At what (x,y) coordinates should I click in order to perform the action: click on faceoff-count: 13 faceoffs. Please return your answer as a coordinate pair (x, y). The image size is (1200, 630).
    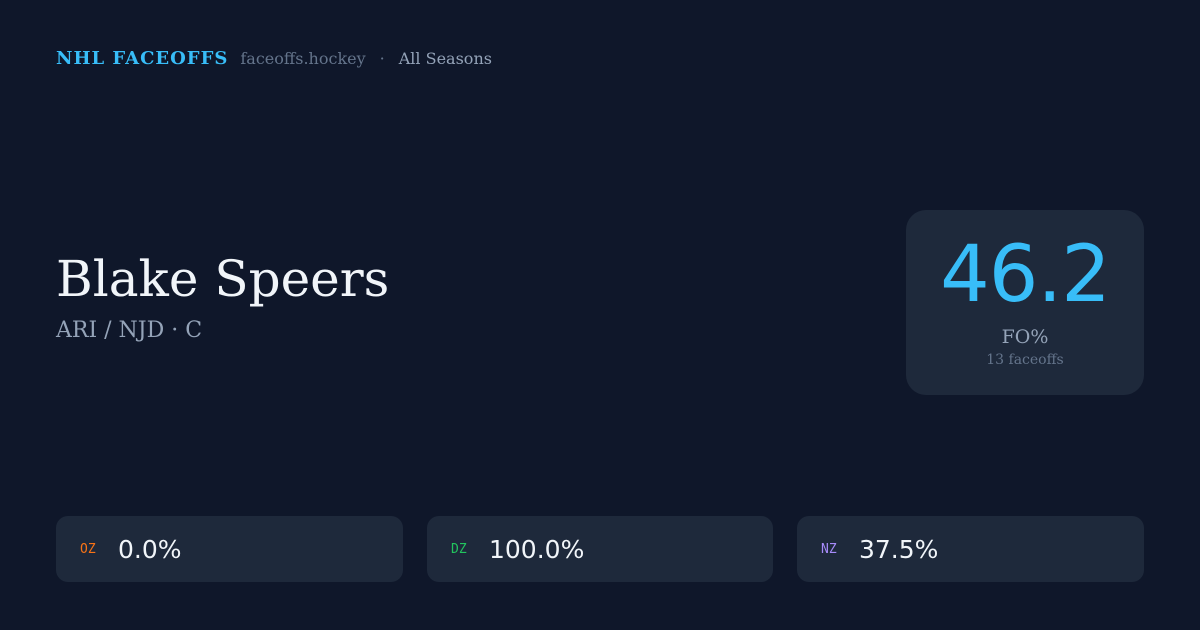
    Looking at the image, I should click on (1025, 360).